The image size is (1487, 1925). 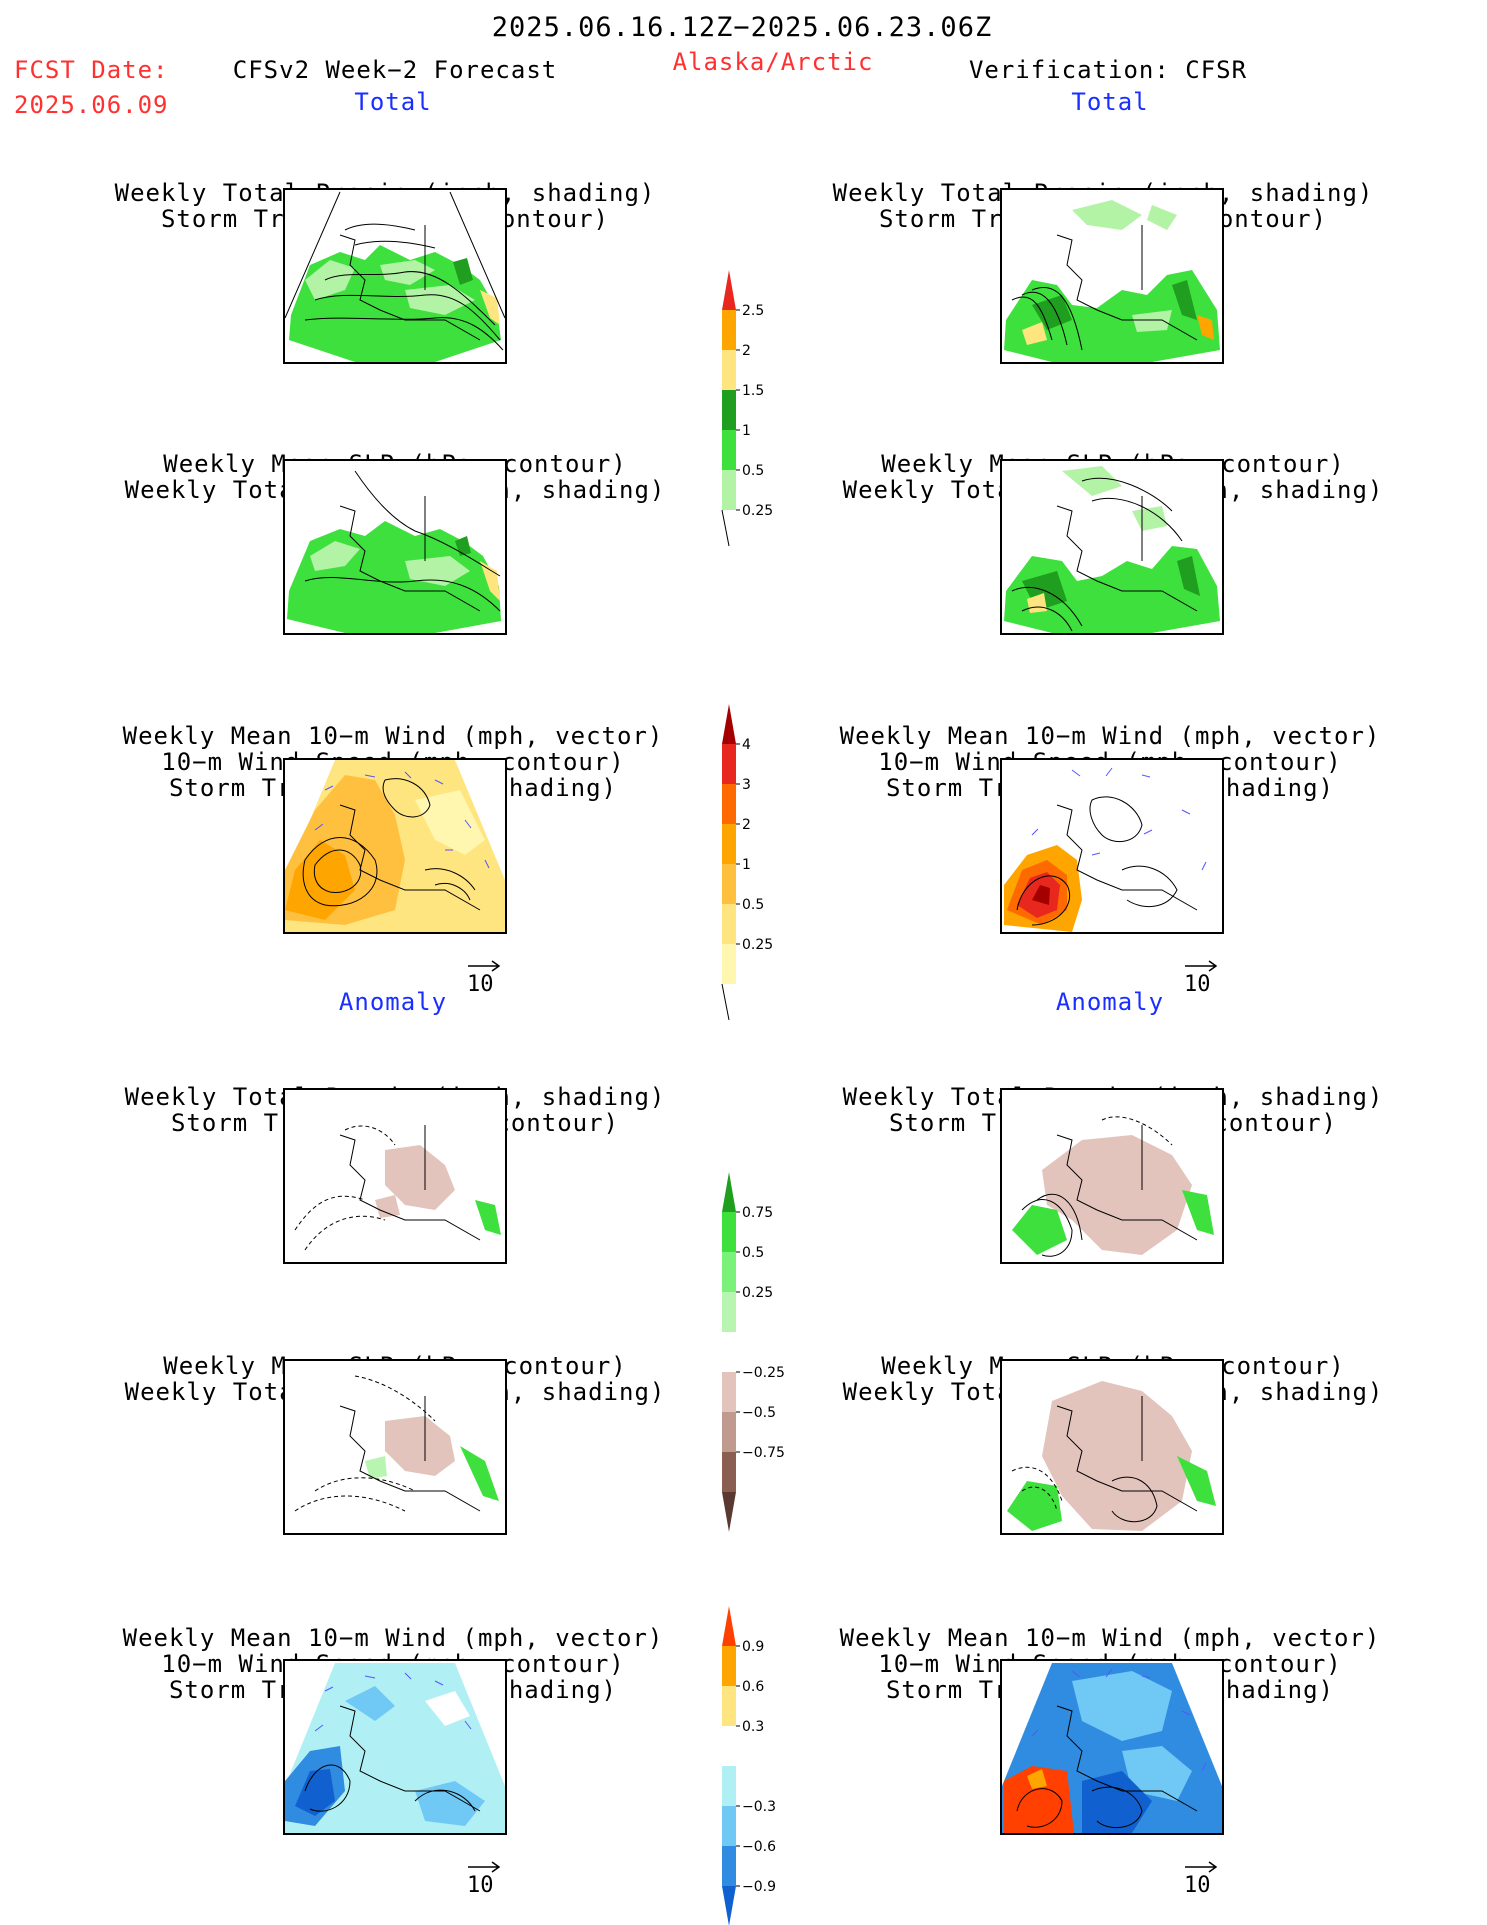 I want to click on colorbar-label: 0.3, so click(x=753, y=1727).